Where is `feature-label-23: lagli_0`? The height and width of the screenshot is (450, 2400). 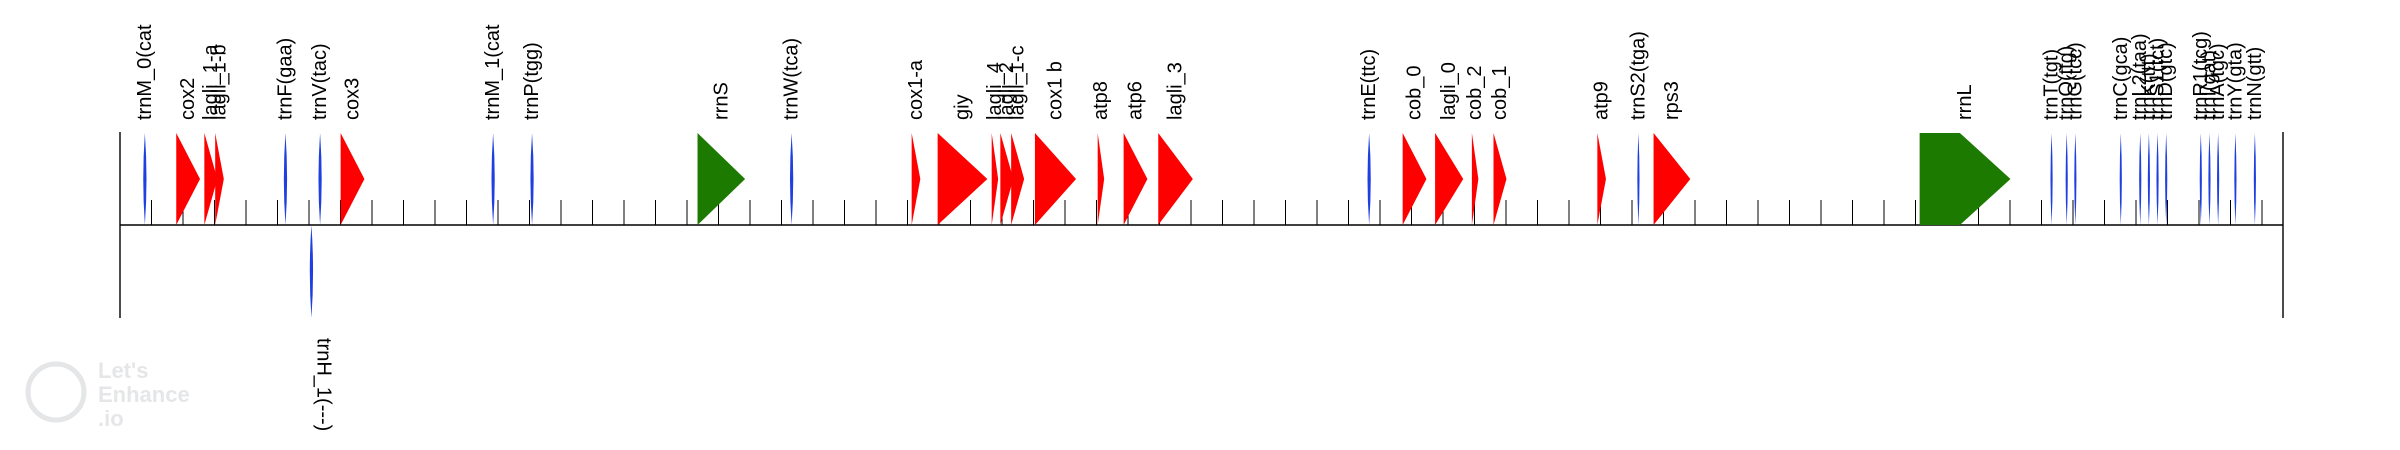 feature-label-23: lagli_0 is located at coordinates (1449, 91).